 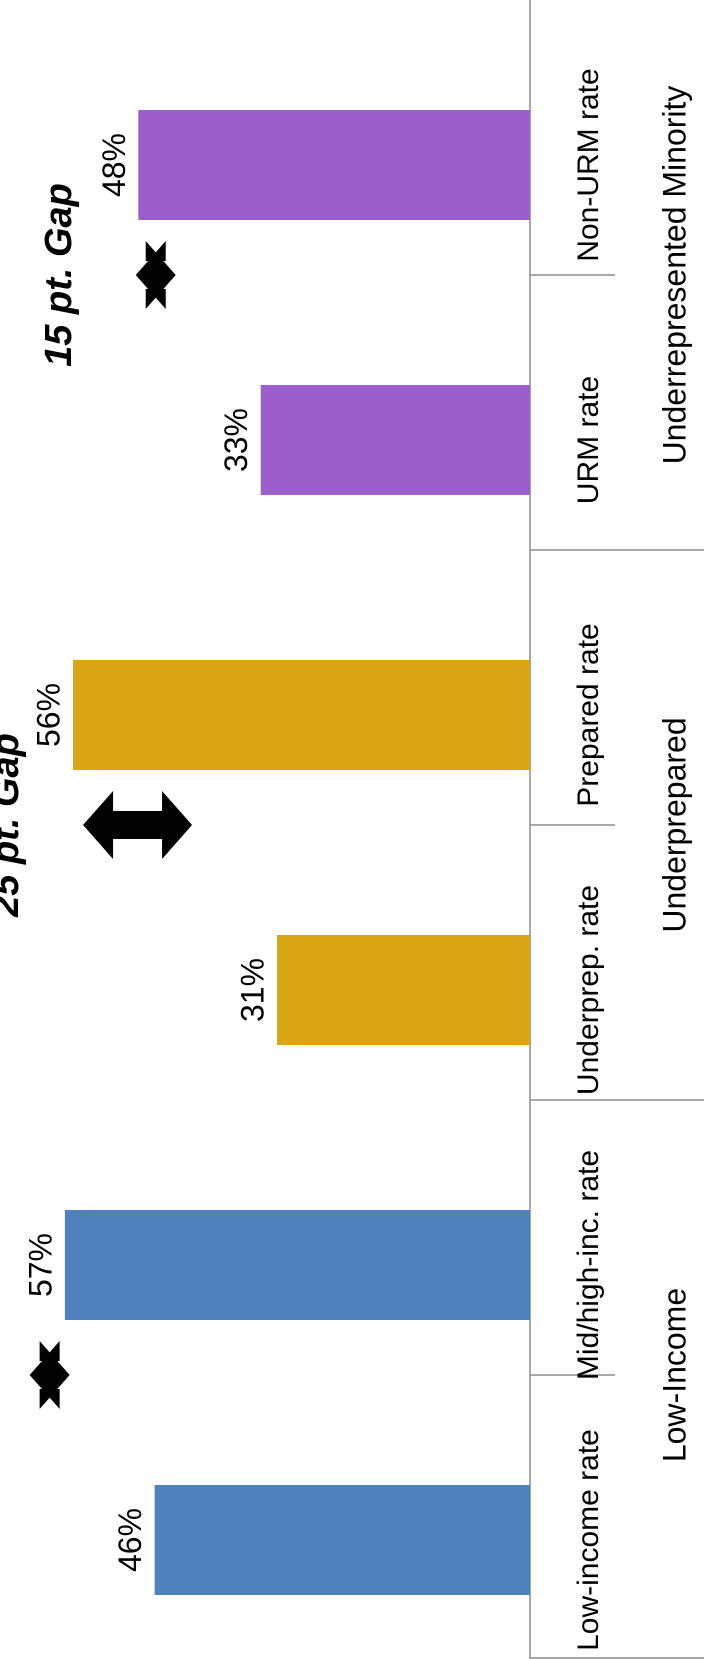 I want to click on category-label: Underprep. rate, so click(x=588, y=990).